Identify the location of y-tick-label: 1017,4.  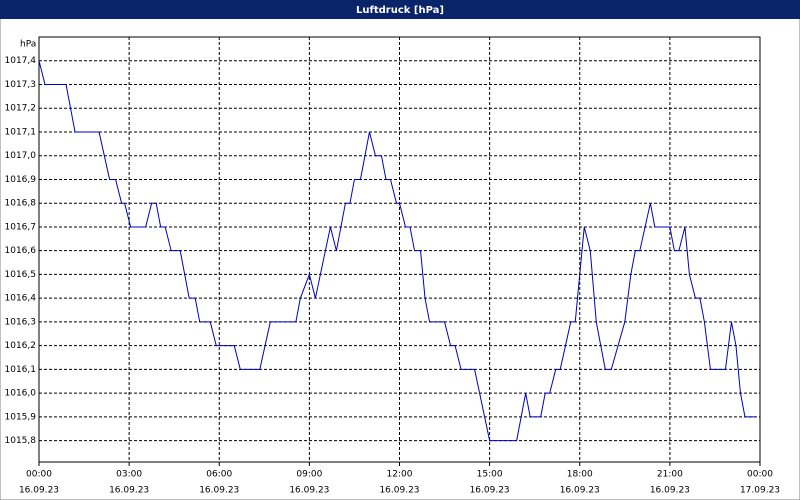
(21, 61).